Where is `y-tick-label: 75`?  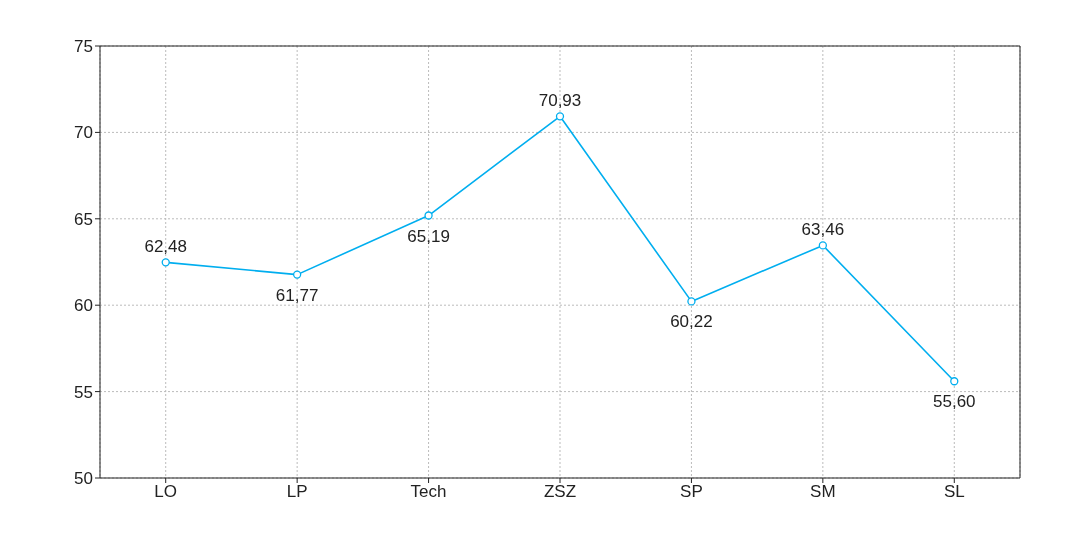 y-tick-label: 75 is located at coordinates (83, 47).